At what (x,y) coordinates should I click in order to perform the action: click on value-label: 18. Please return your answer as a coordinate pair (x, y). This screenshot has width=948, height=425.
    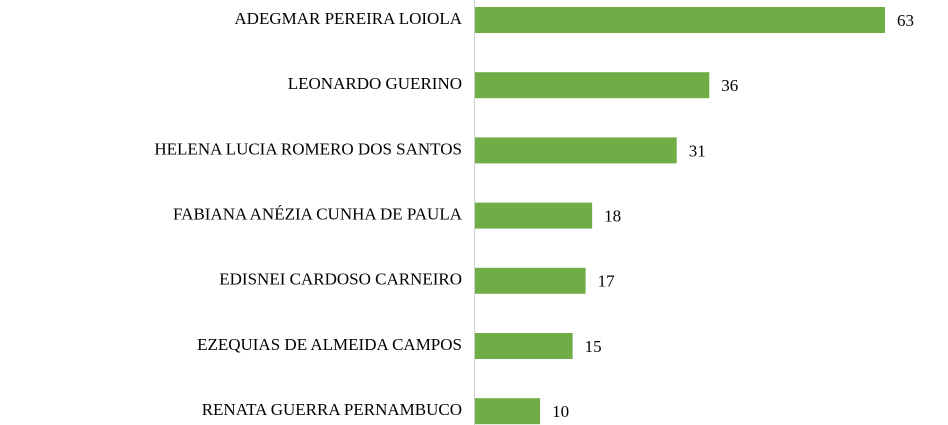
    Looking at the image, I should click on (612, 216).